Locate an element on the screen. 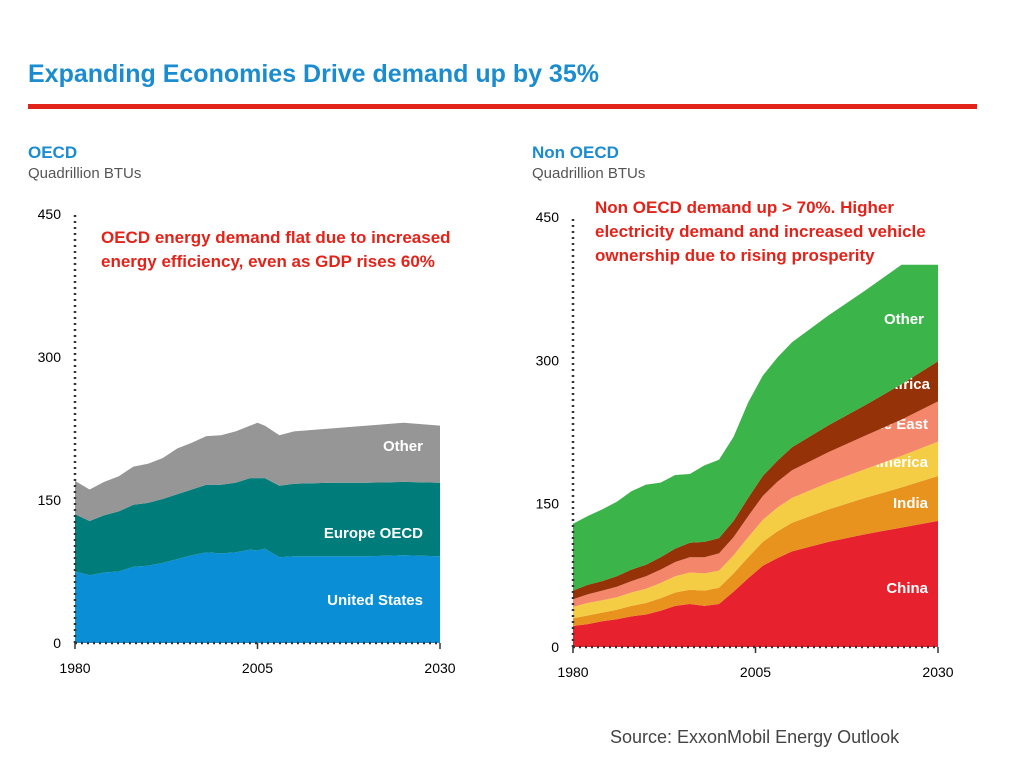  oecd-area-europe-oecd is located at coordinates (257, 527).